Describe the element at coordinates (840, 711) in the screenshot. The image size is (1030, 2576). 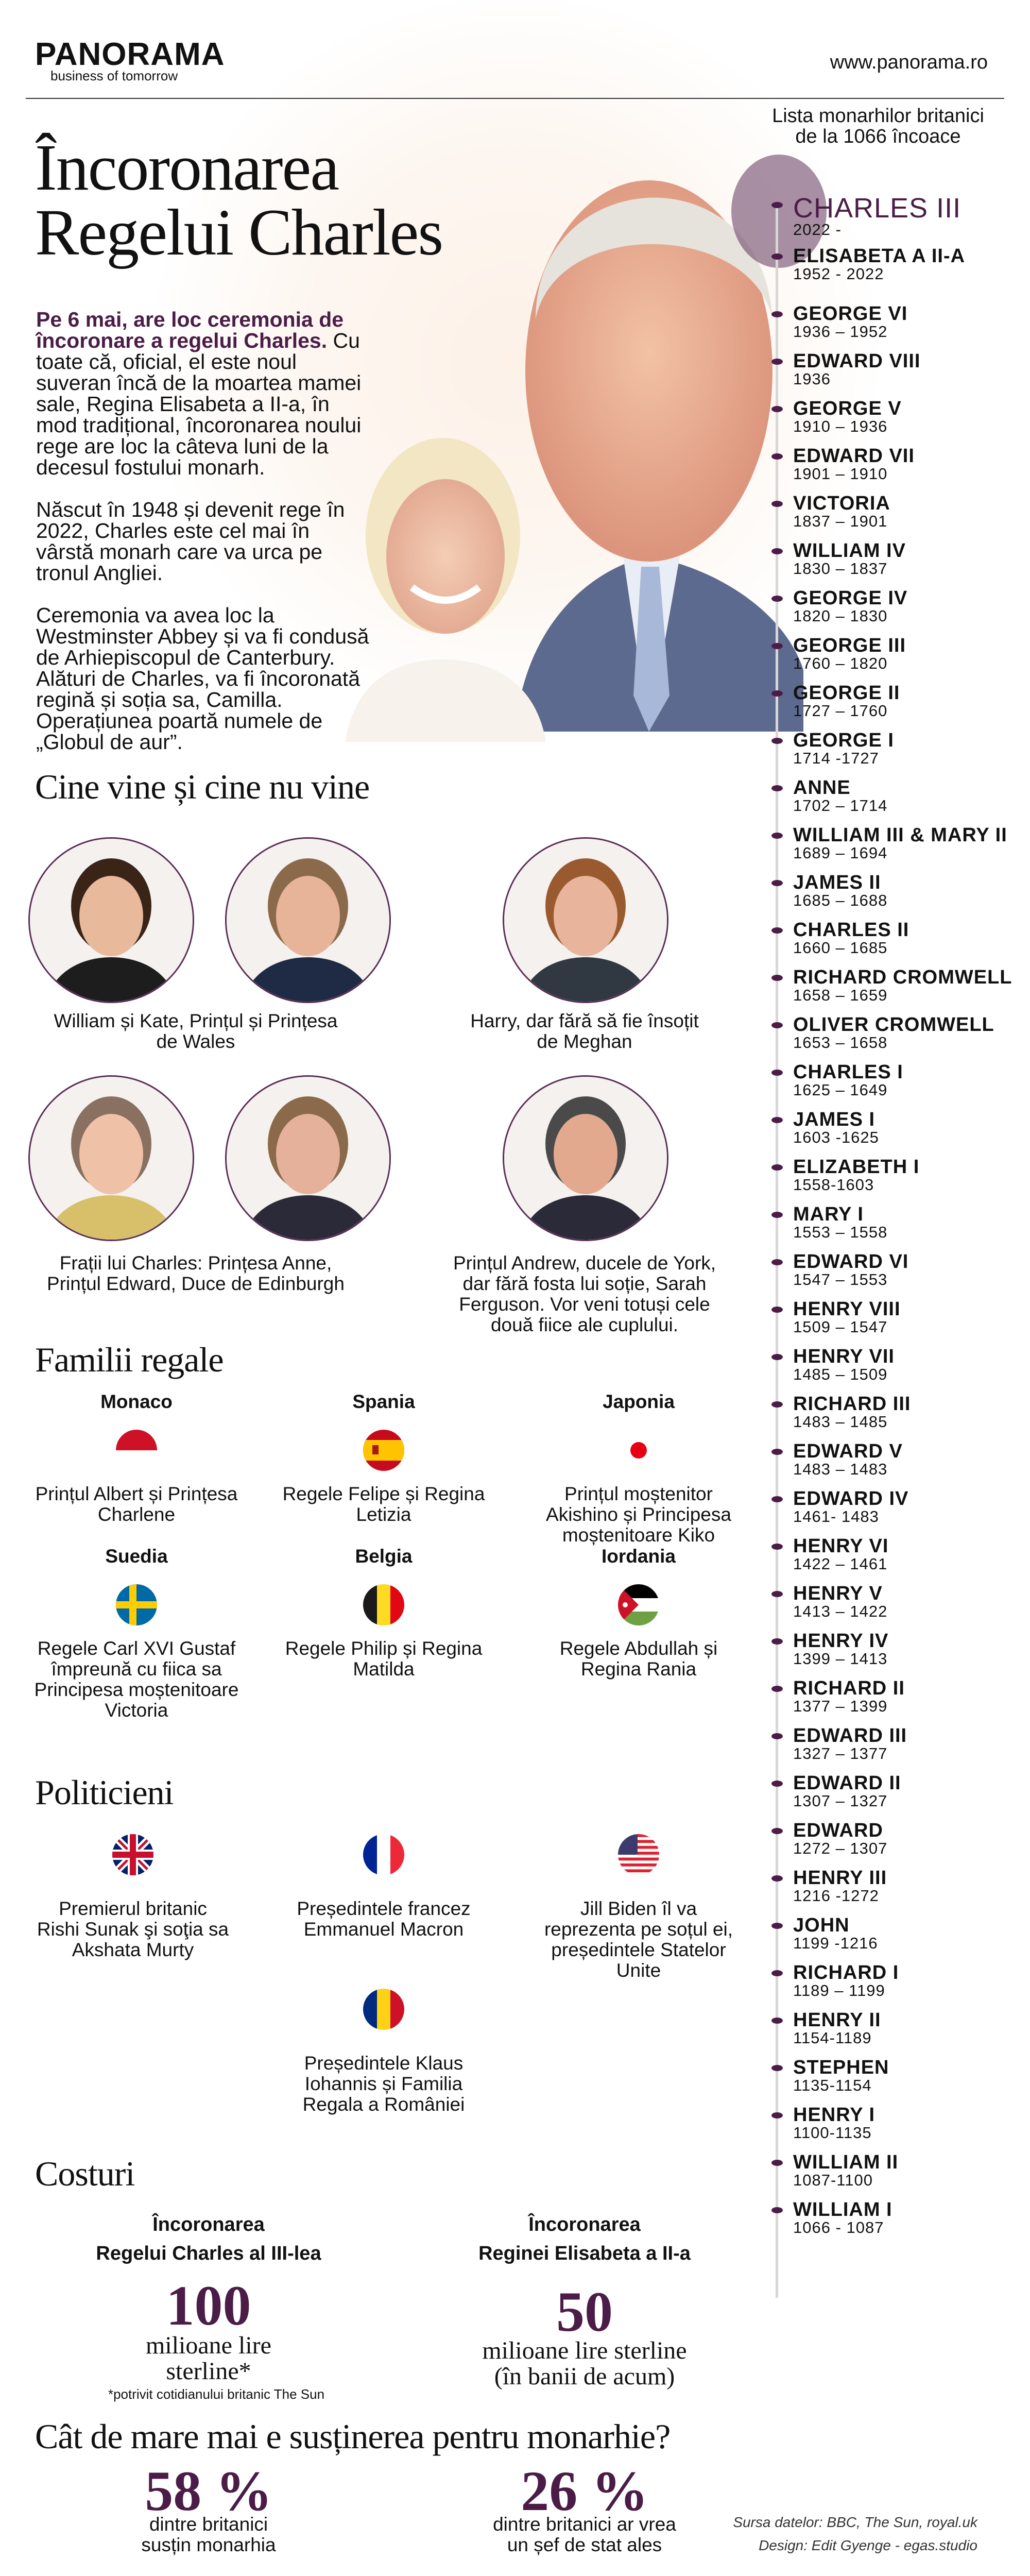
I see `monarch-reign: 1727 – 1760` at that location.